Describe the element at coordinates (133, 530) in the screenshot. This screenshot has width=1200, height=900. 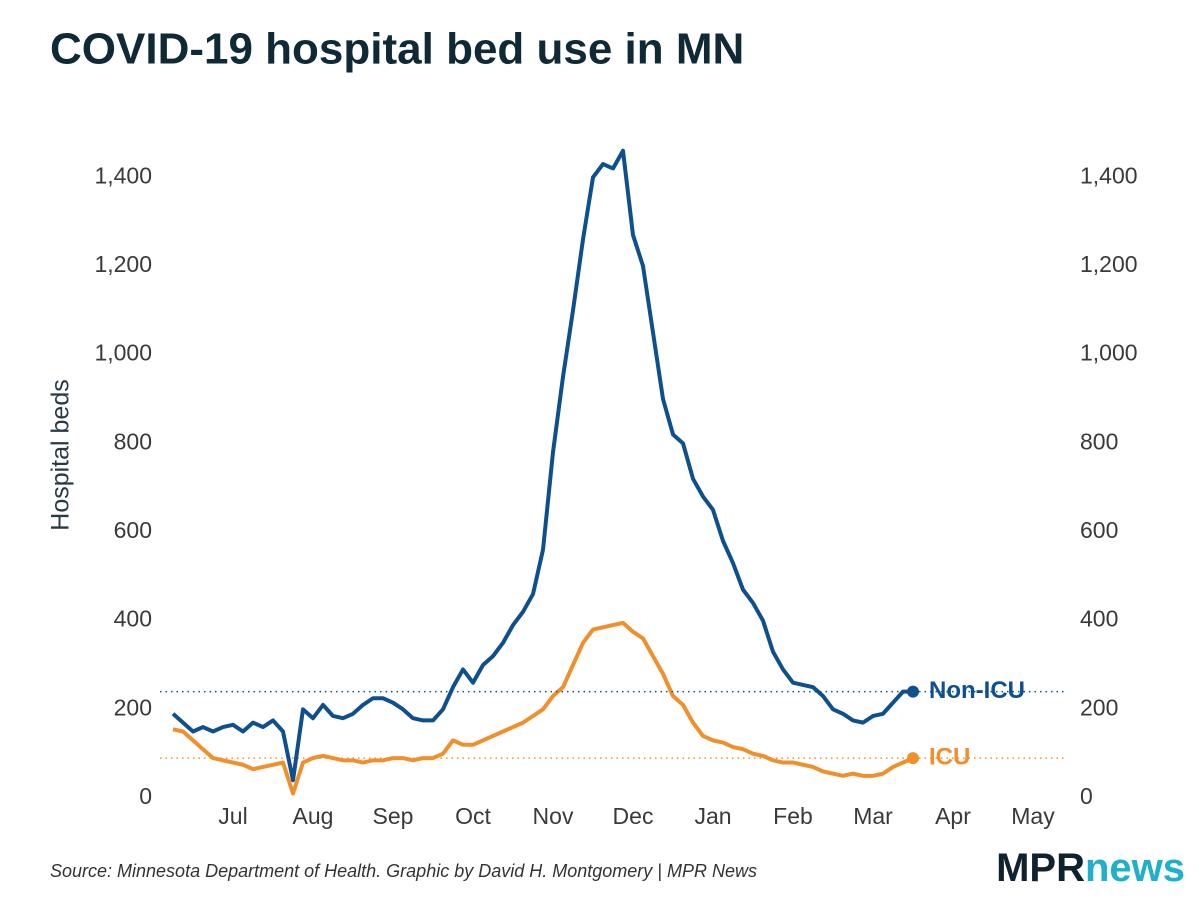
I see `y-tick-label: 600` at that location.